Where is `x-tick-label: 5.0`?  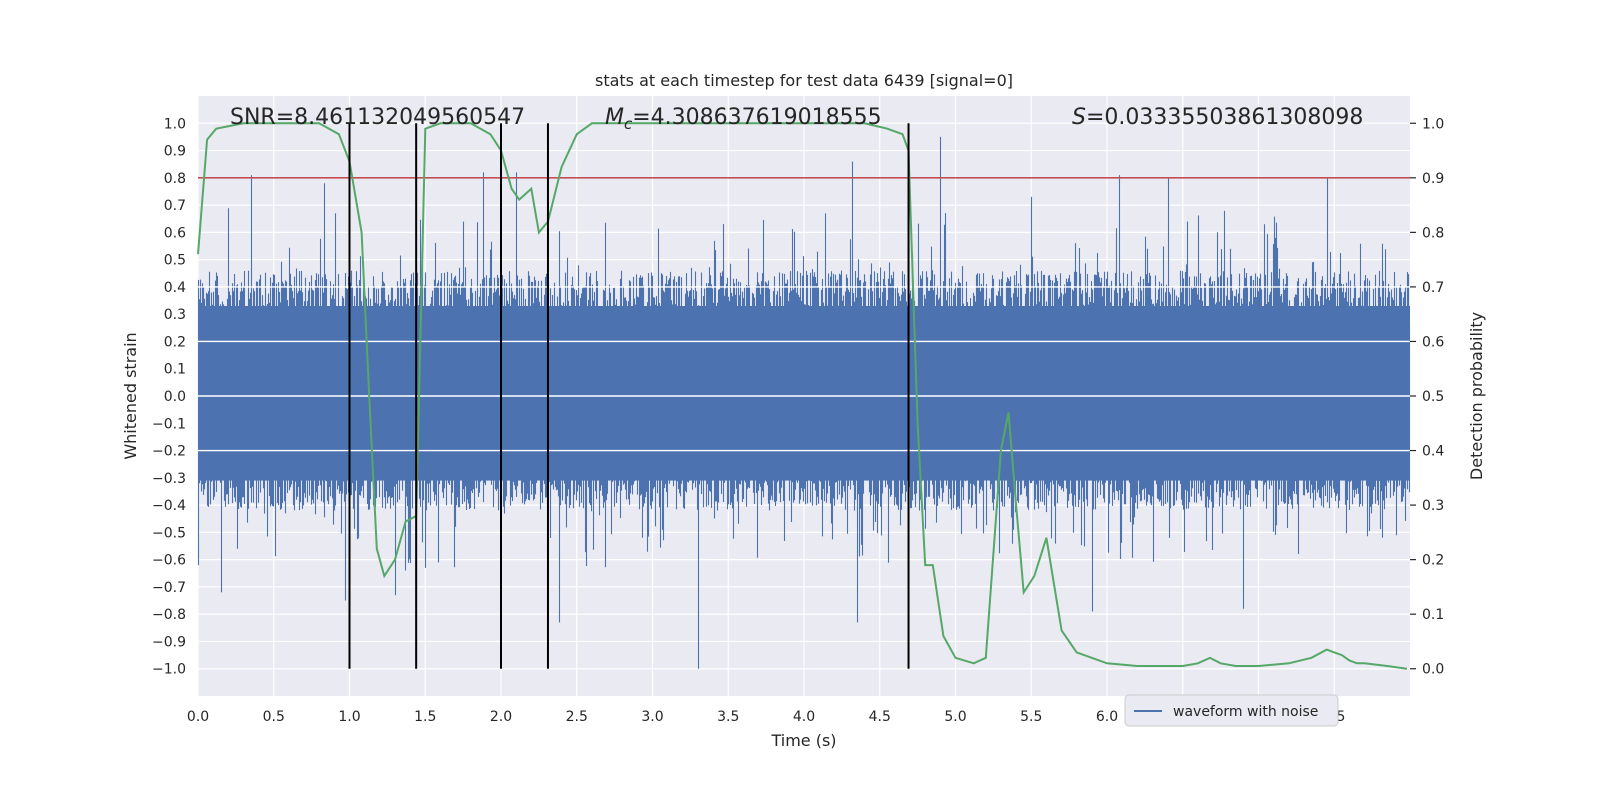
x-tick-label: 5.0 is located at coordinates (955, 717).